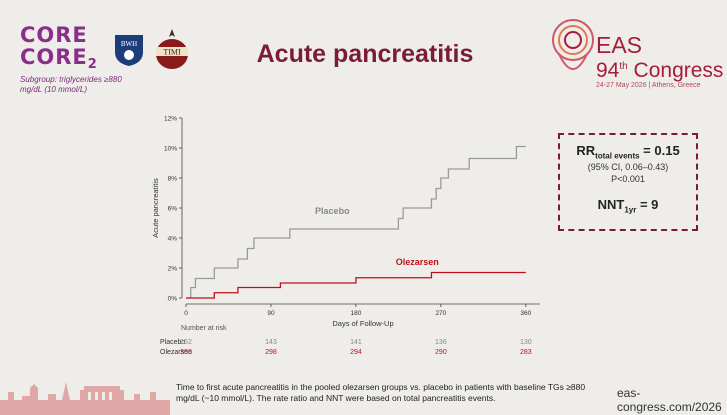 Image resolution: width=727 pixels, height=415 pixels. I want to click on rate-ratio: RRtotal events = 0.15, so click(628, 152).